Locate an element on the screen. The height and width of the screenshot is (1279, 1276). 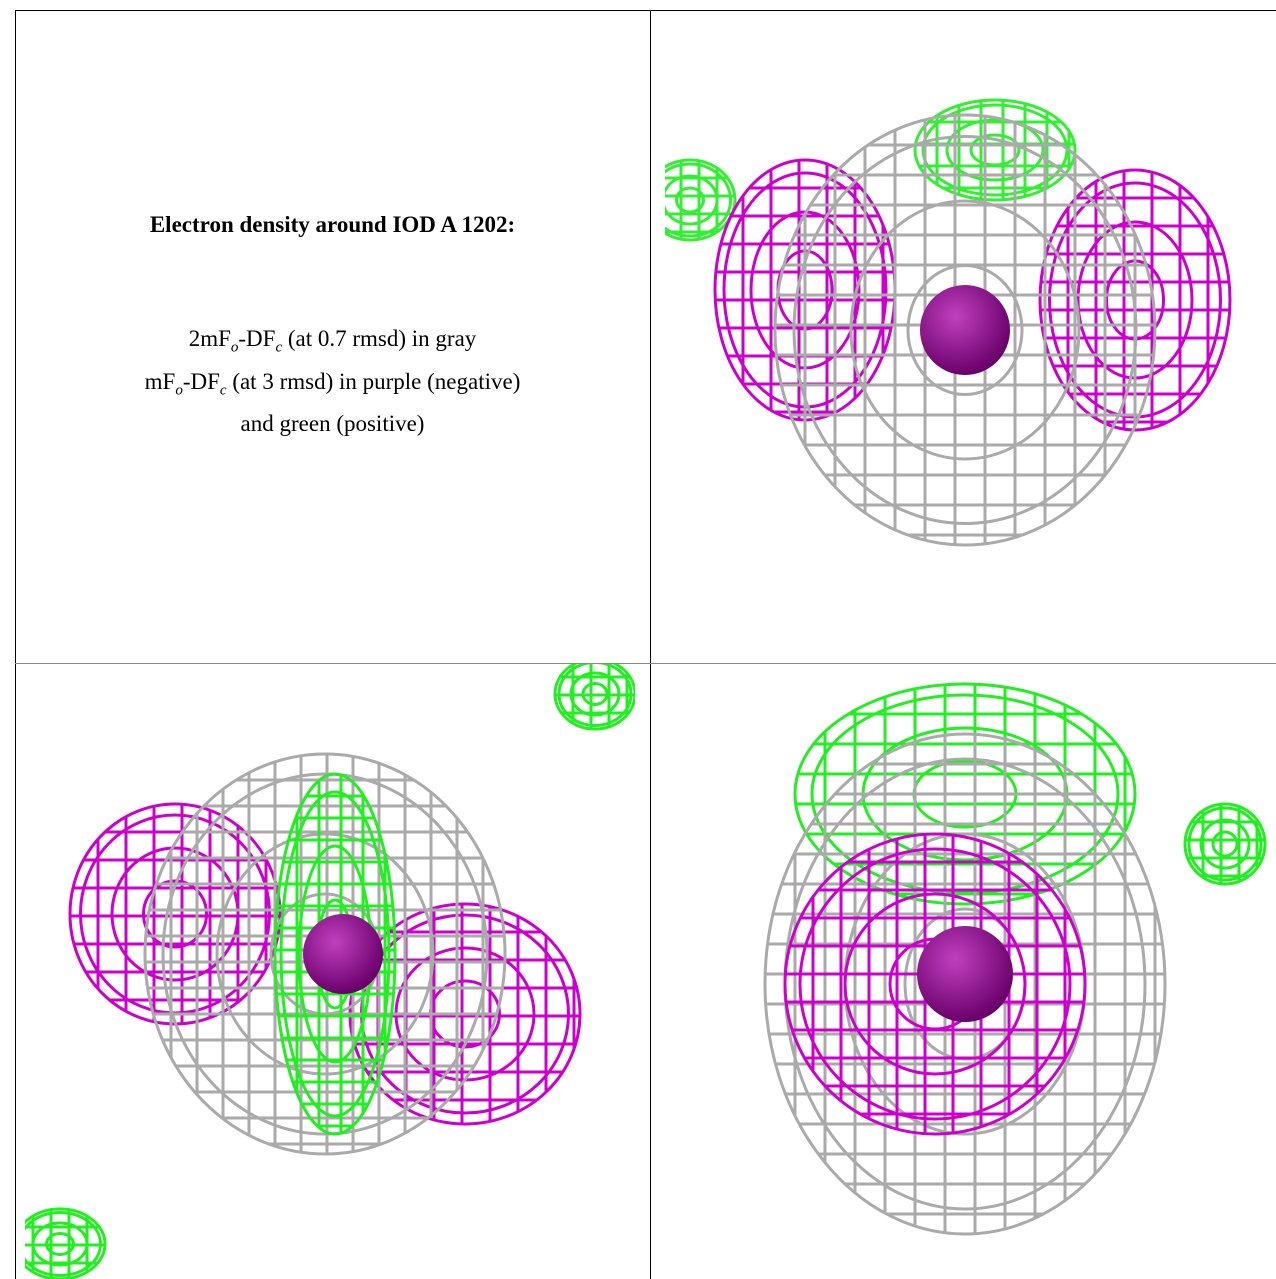
caption-line: 2mFo-DFc (at 0.7 rmsd) in gray is located at coordinates (332, 343).